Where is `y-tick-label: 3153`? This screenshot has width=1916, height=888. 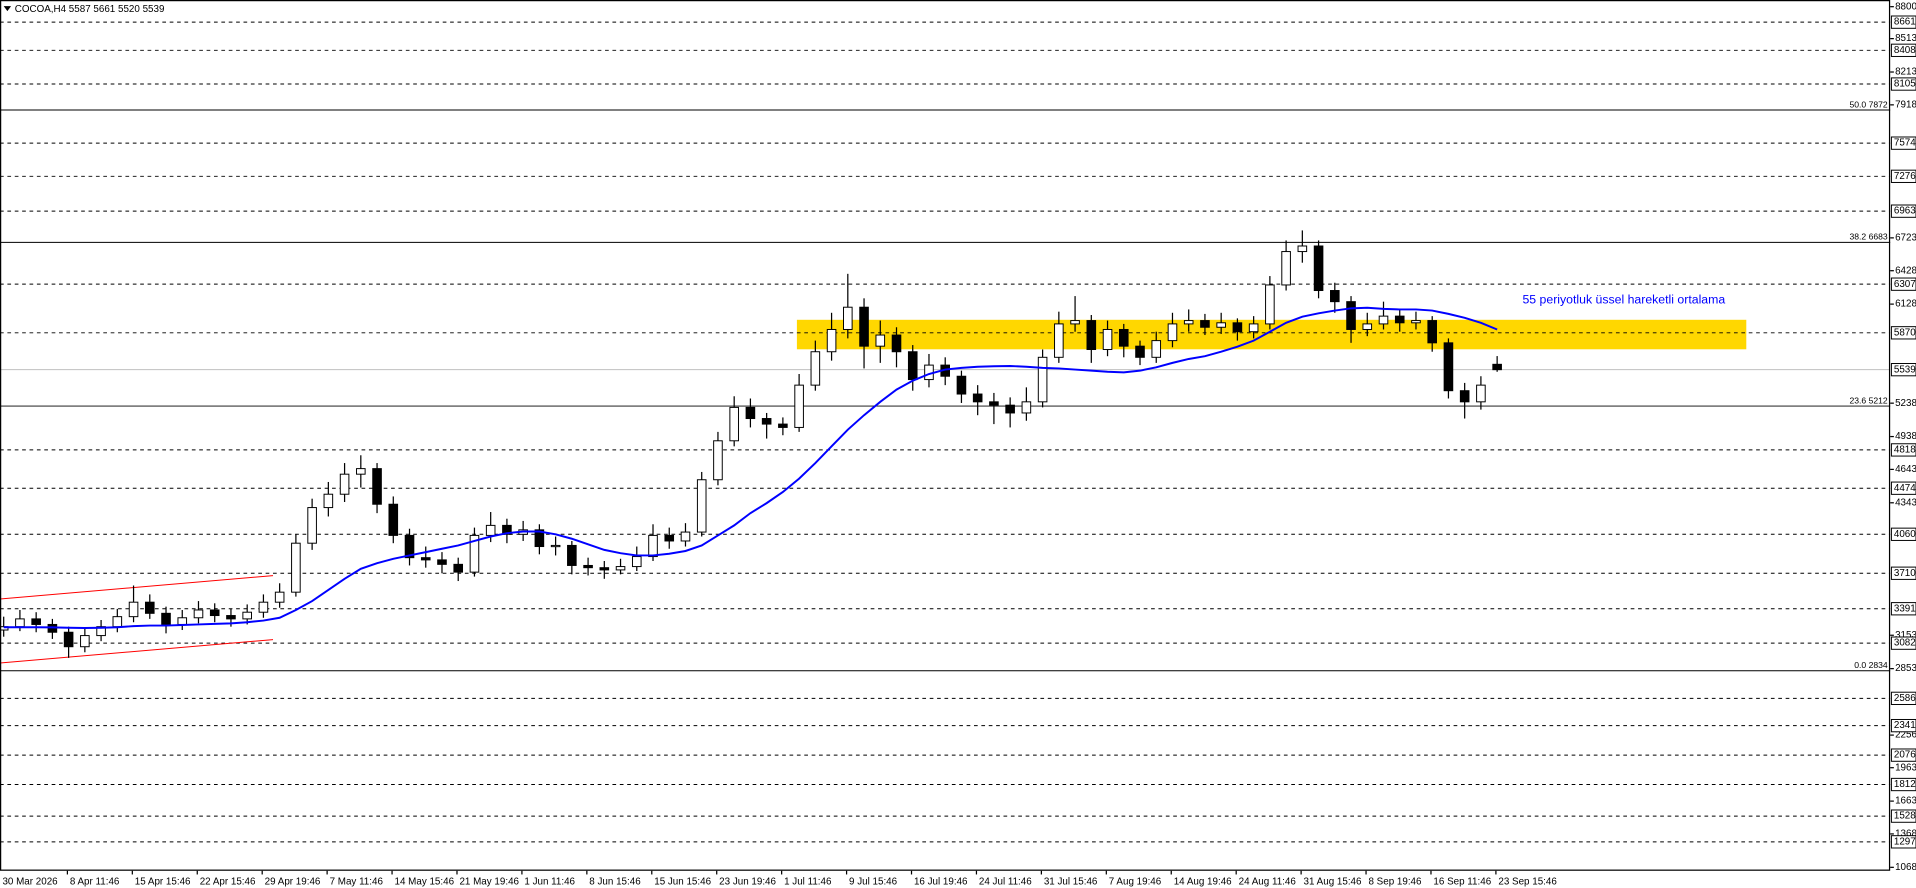
y-tick-label: 3153 is located at coordinates (1905, 635).